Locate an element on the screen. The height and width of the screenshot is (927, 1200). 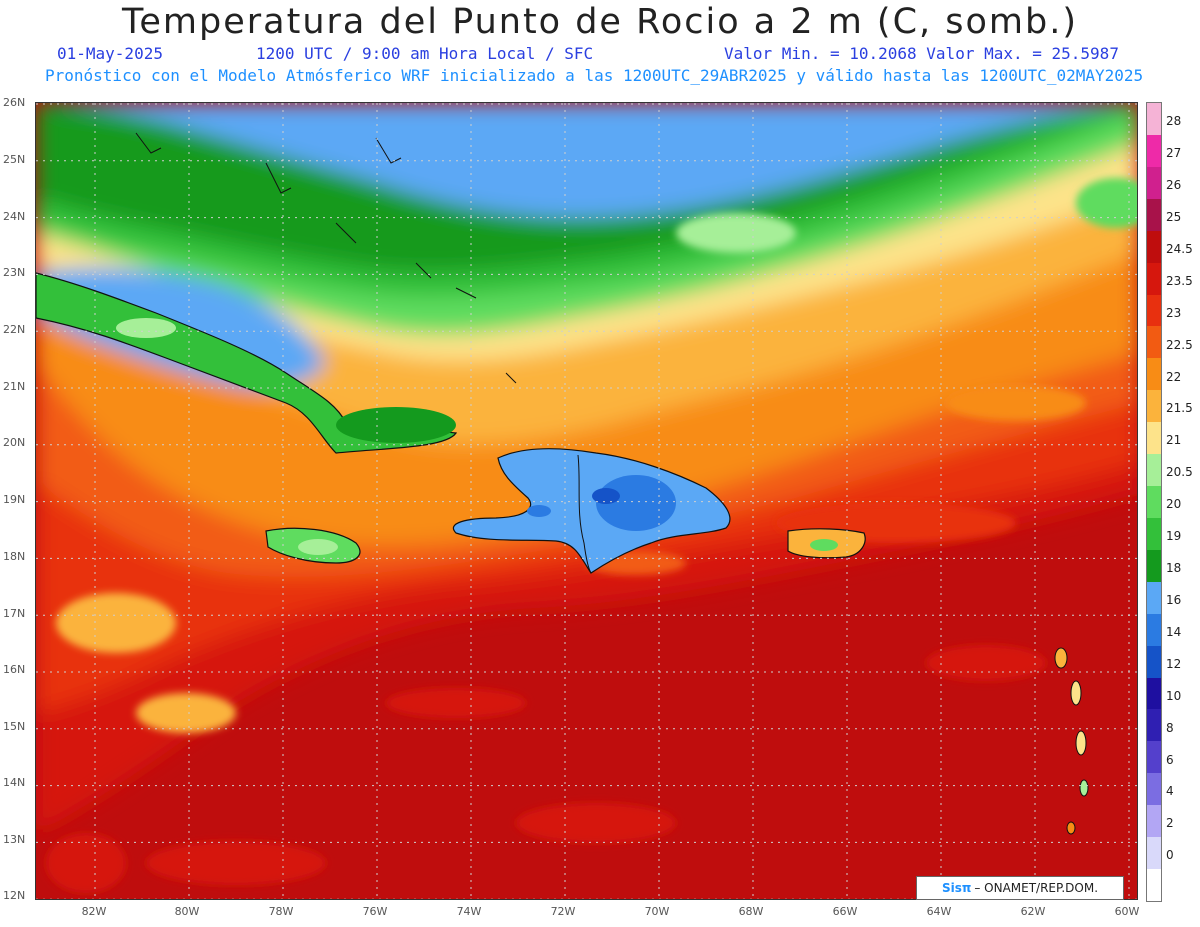
colorbar-label: 18 is located at coordinates (1174, 568).